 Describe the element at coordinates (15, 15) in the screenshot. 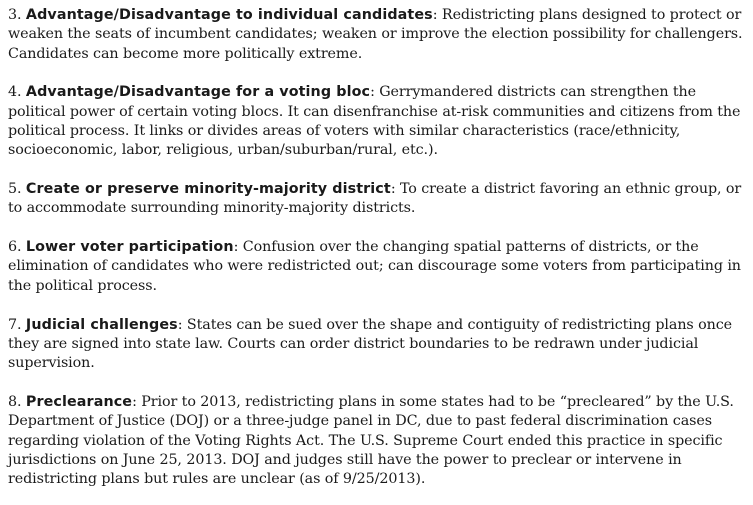

I see `item-number: 3.` at that location.